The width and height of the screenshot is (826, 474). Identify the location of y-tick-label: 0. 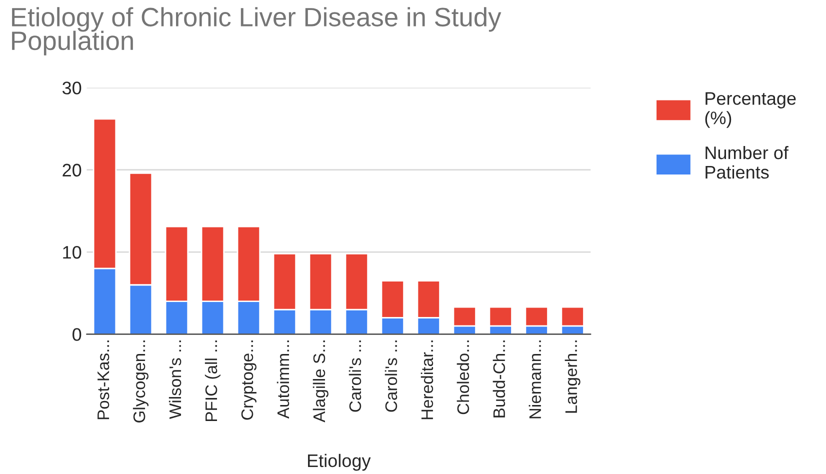
(77, 334).